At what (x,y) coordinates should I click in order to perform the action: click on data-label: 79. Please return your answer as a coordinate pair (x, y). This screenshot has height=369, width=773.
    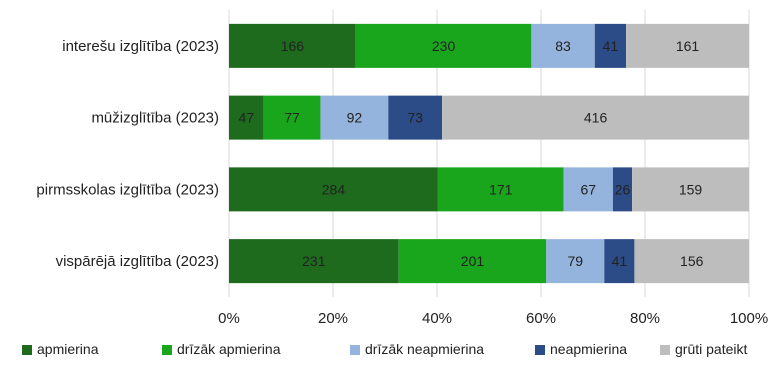
    Looking at the image, I should click on (576, 261).